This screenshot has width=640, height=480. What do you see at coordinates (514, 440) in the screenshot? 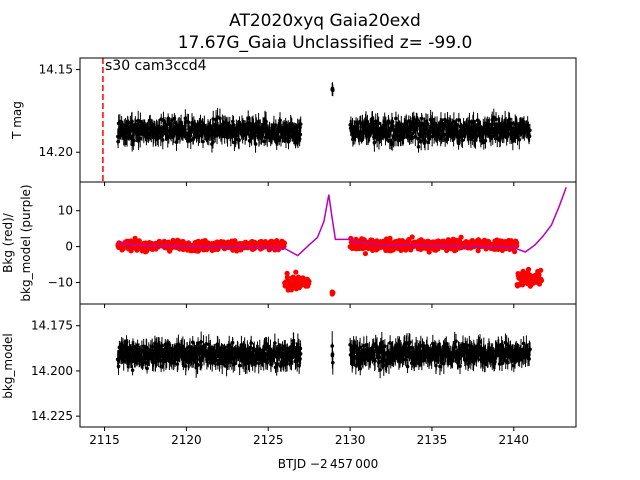
I see `xtick-label: 2140` at bounding box center [514, 440].